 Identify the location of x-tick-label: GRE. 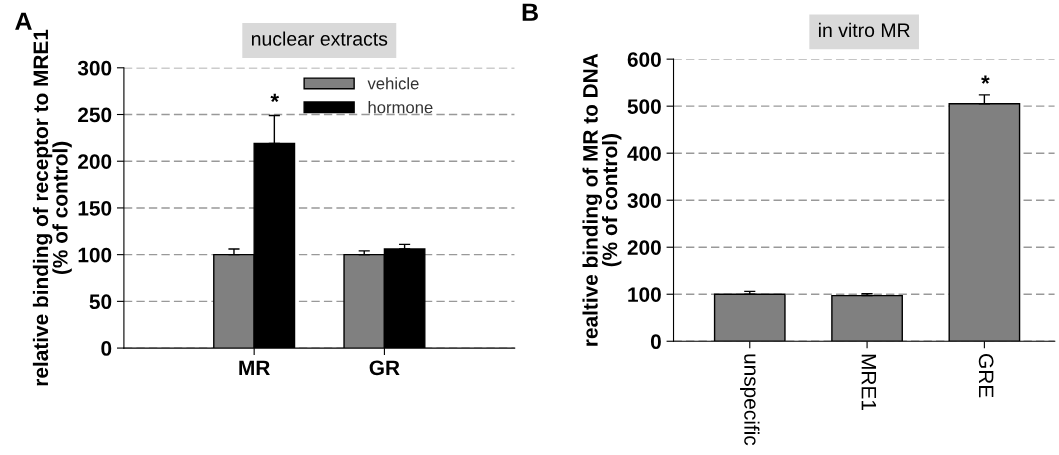
(986, 376).